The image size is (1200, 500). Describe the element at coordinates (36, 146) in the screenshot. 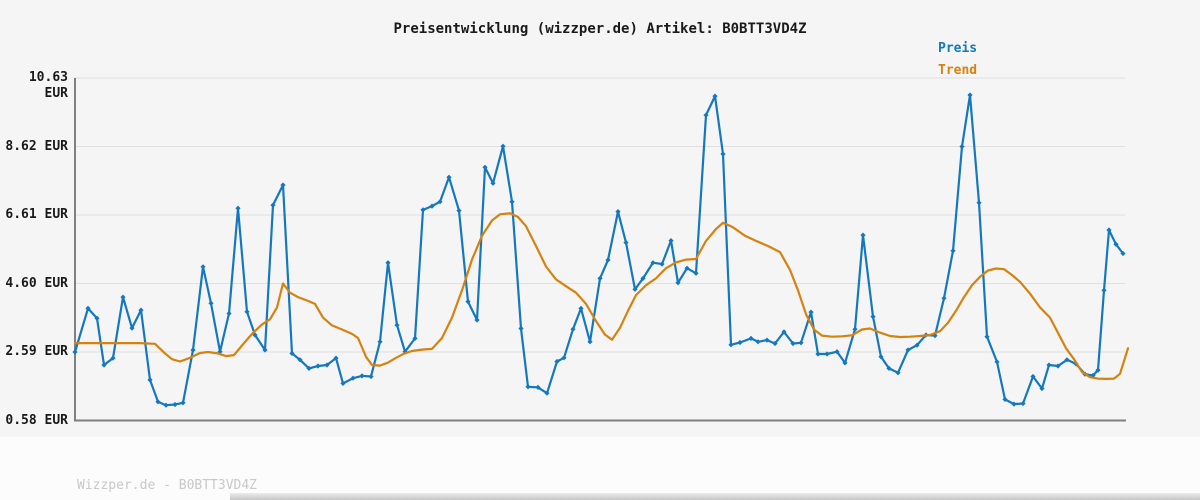

I see `y-axis-tick-label: 8.62 EUR` at that location.